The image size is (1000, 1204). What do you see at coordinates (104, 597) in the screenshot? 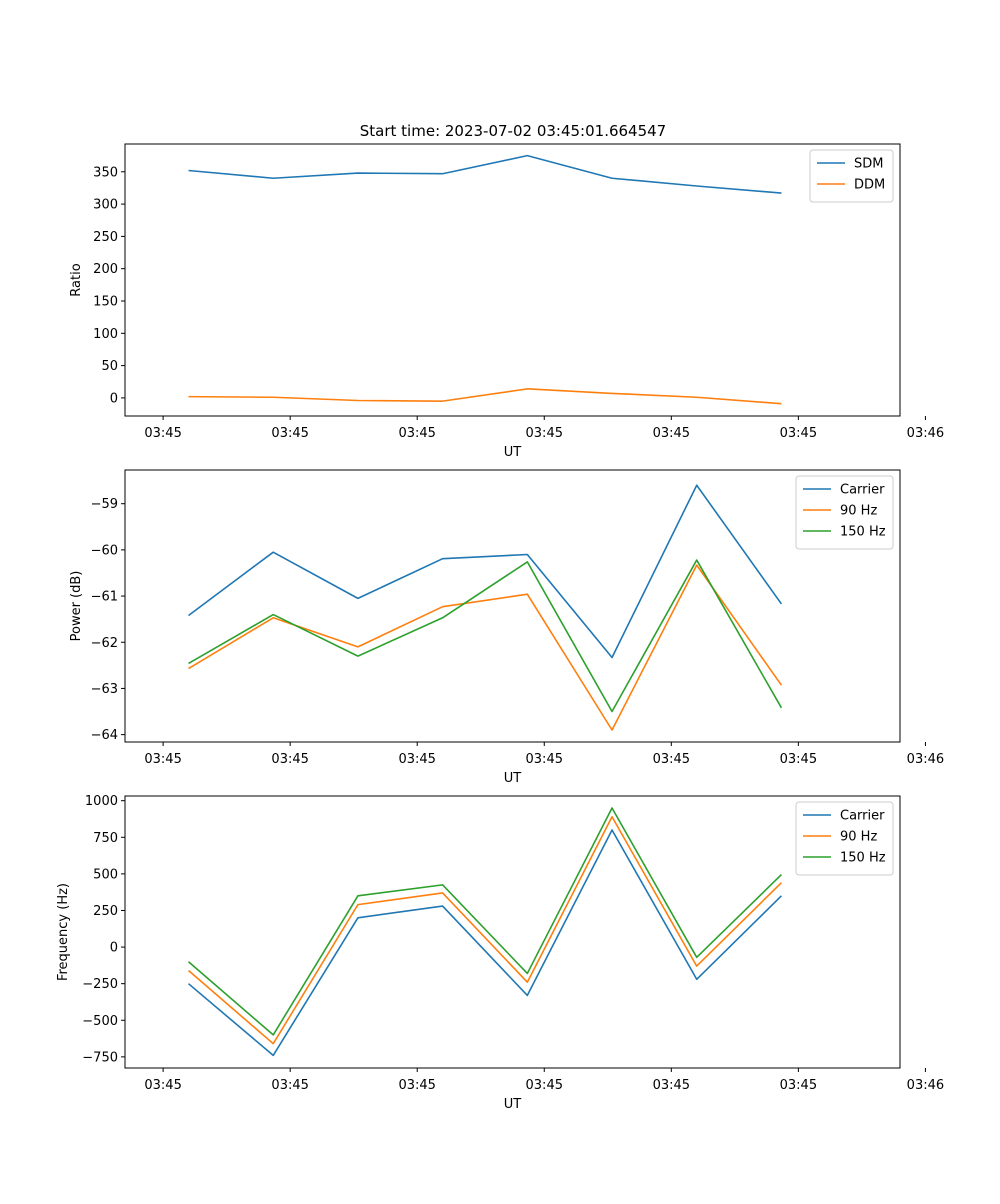
I see `power-y-tick-label: −61` at bounding box center [104, 597].